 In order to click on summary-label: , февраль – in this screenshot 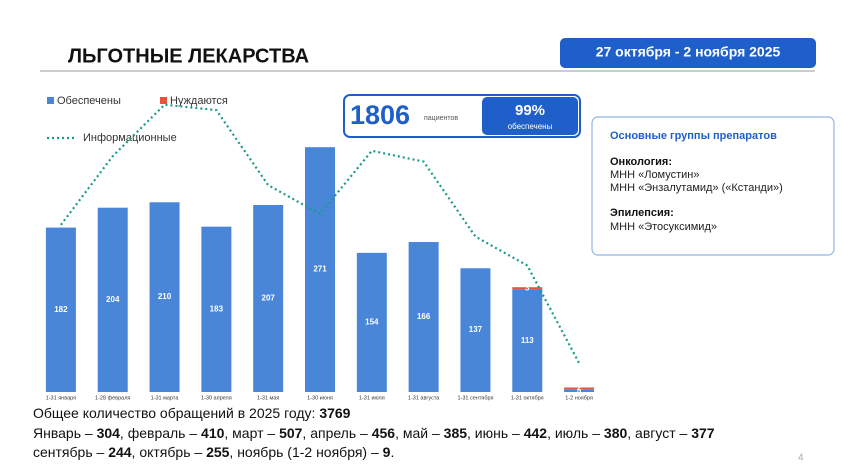, I will do `click(160, 433)`.